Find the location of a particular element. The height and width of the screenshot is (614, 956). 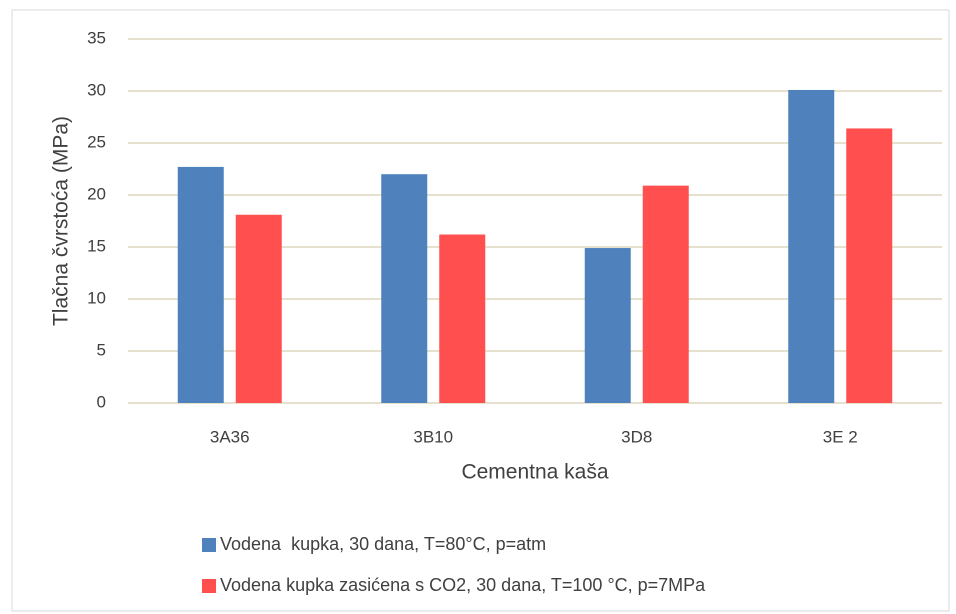

y-axis-title: Tlačna čvrstoća (MPa) is located at coordinates (61, 221).